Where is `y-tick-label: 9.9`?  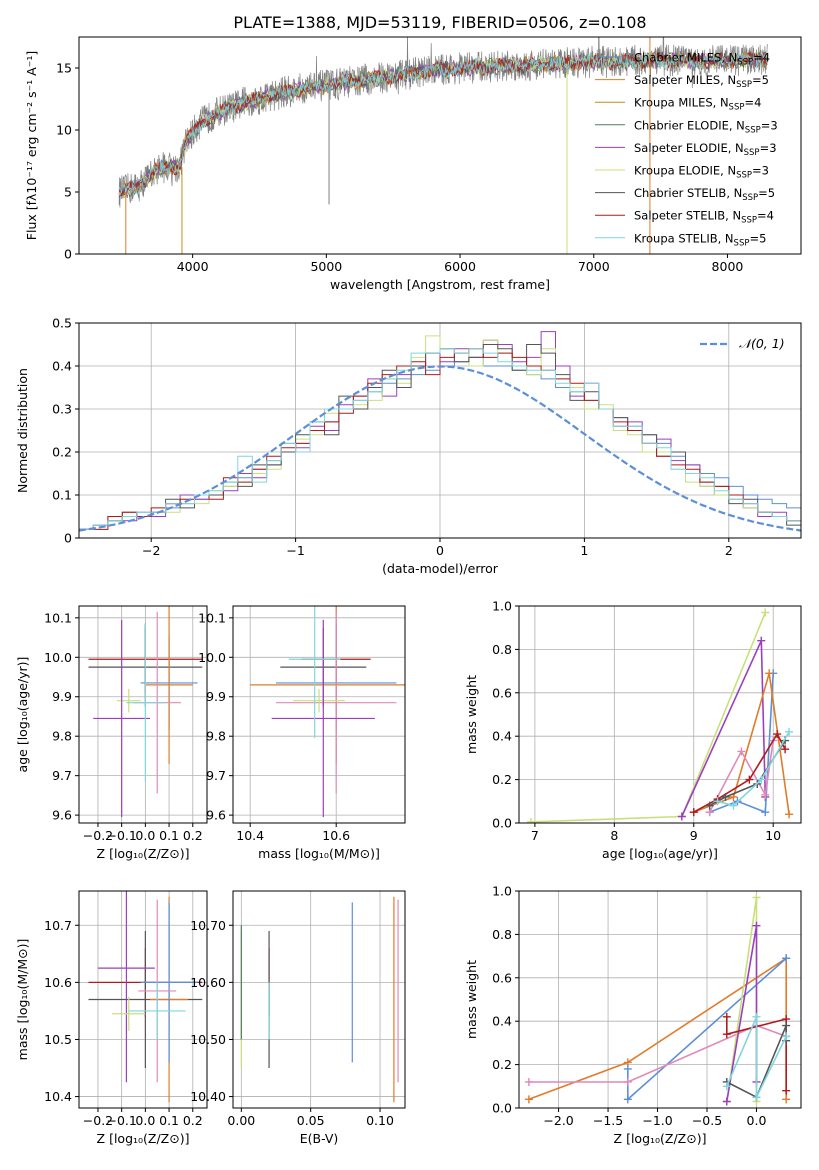 y-tick-label: 9.9 is located at coordinates (62, 696).